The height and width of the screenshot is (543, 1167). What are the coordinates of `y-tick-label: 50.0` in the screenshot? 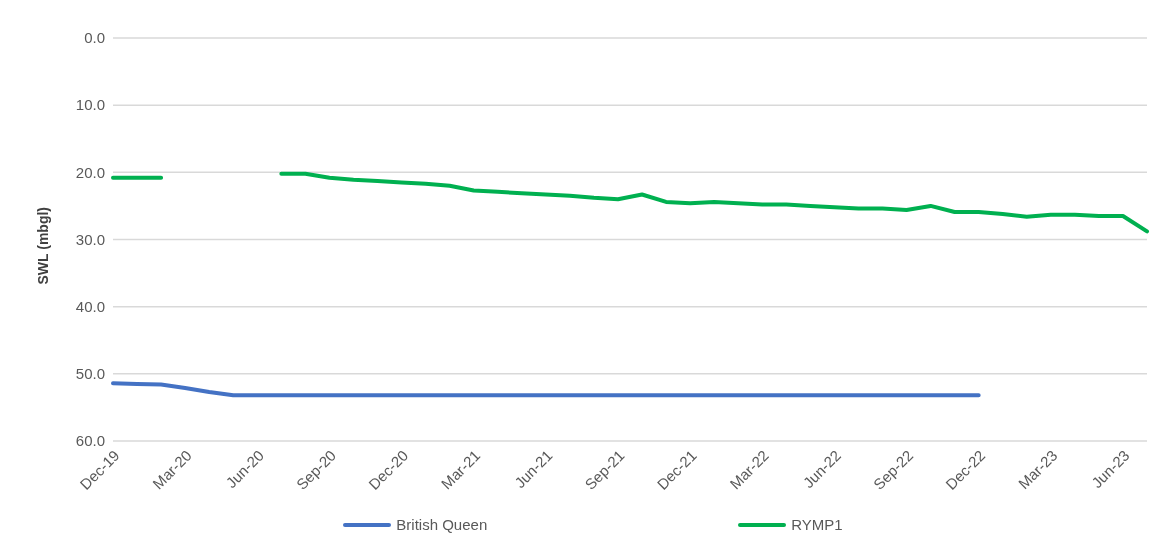 It's located at (90, 374).